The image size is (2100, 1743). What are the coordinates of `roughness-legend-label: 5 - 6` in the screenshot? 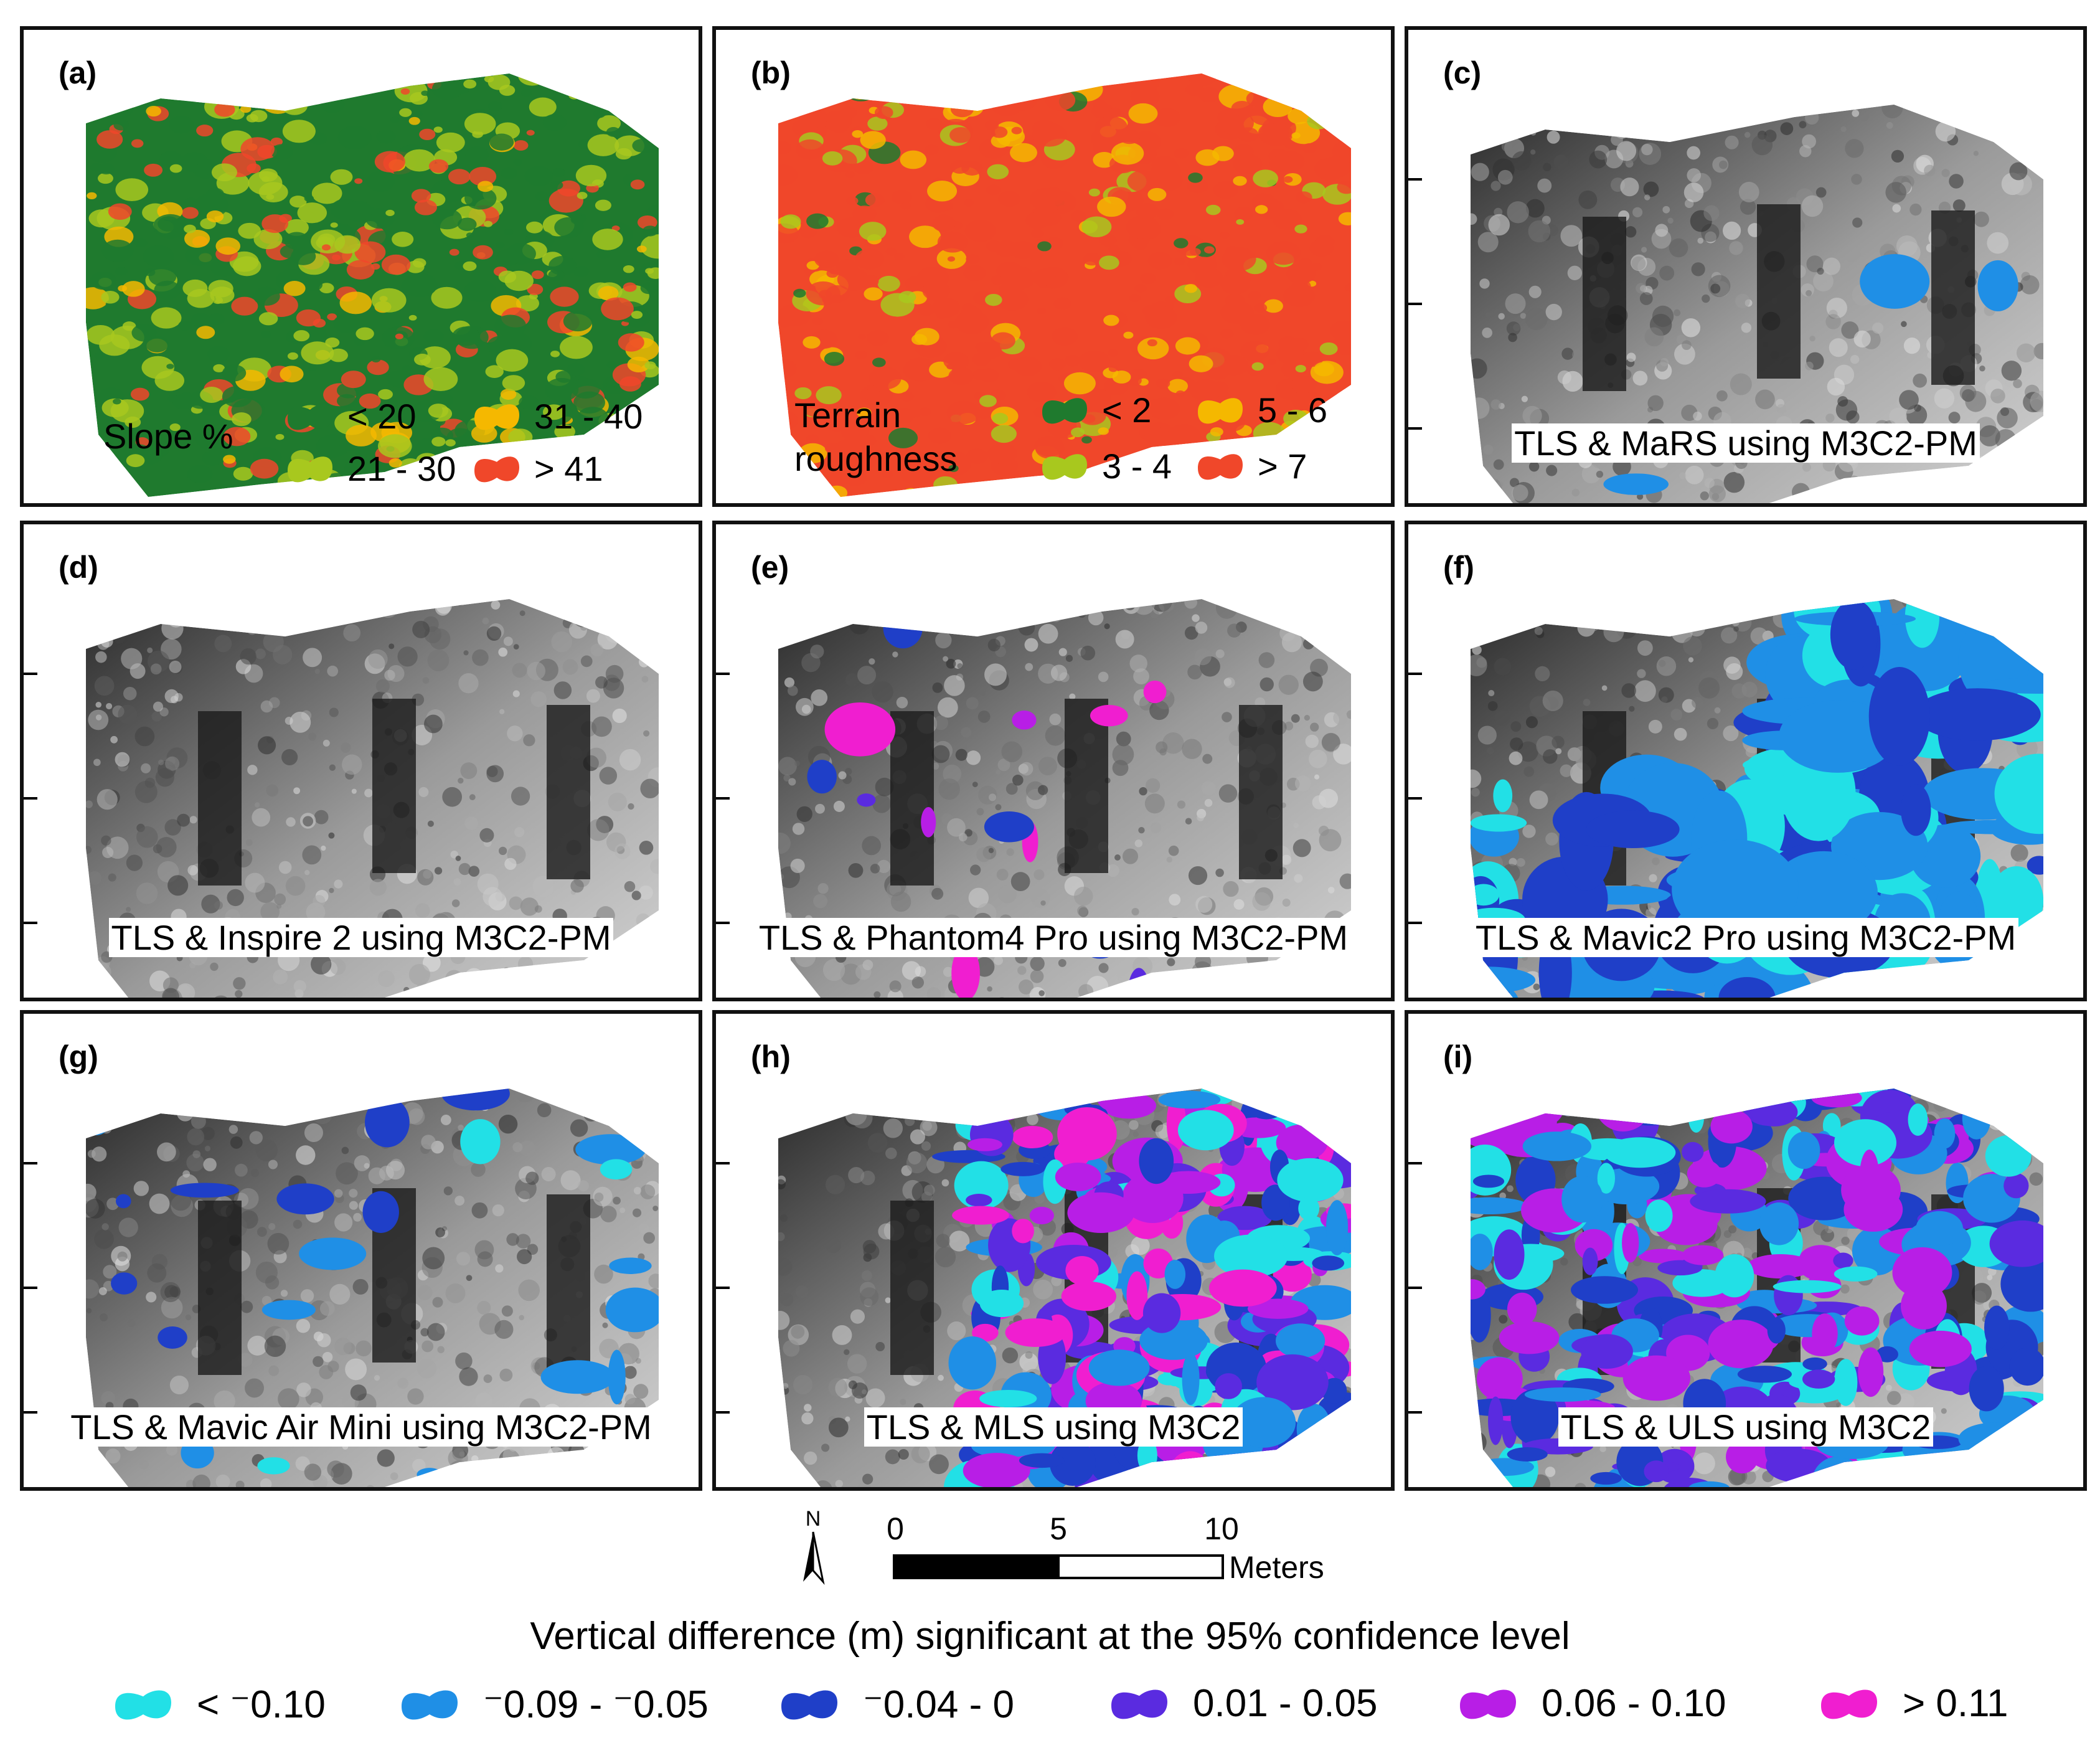 It's located at (1293, 410).